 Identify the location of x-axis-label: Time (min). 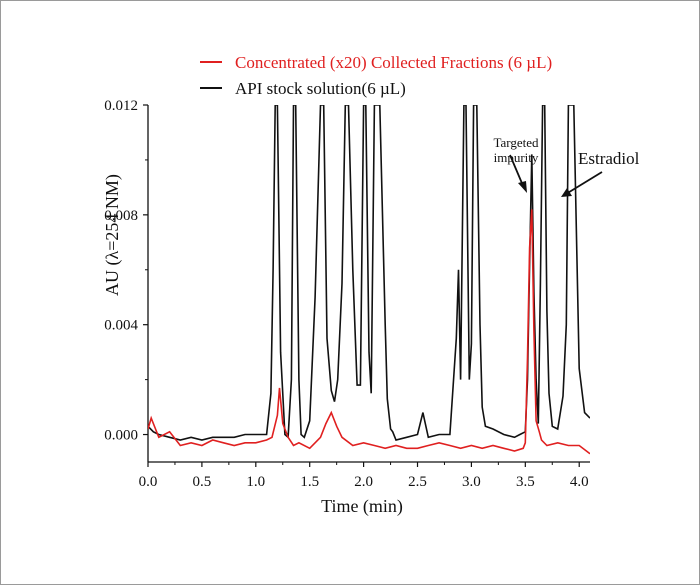
(362, 506).